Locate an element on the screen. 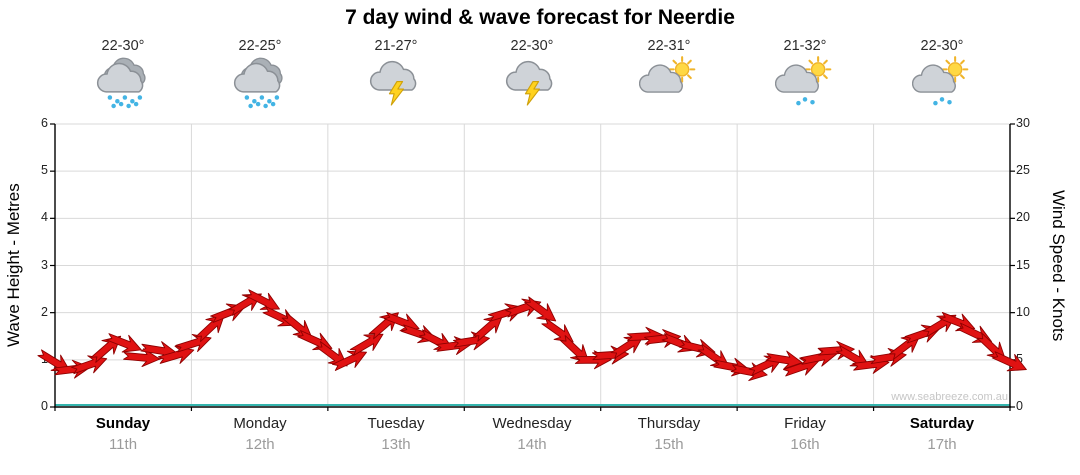 This screenshot has width=1080, height=475. temp-range: 21-27° is located at coordinates (396, 46).